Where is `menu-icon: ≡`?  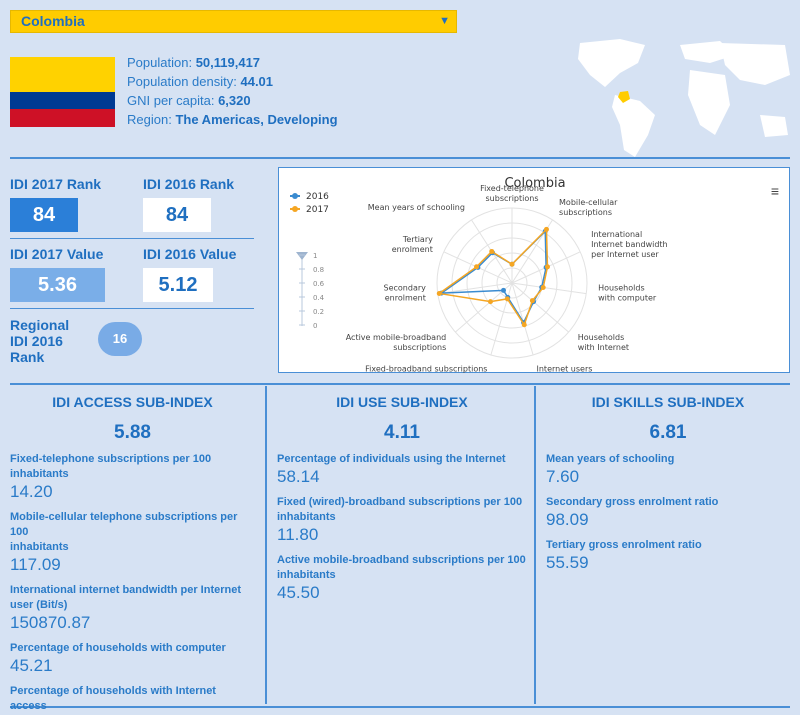
menu-icon: ≡ is located at coordinates (775, 191).